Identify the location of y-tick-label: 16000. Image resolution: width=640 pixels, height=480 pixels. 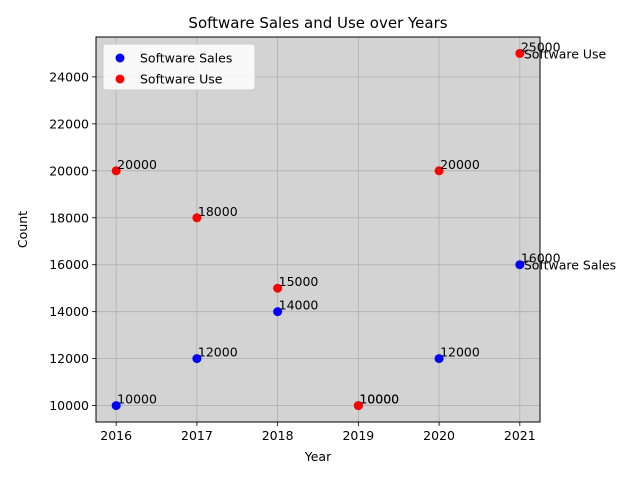
(69, 264).